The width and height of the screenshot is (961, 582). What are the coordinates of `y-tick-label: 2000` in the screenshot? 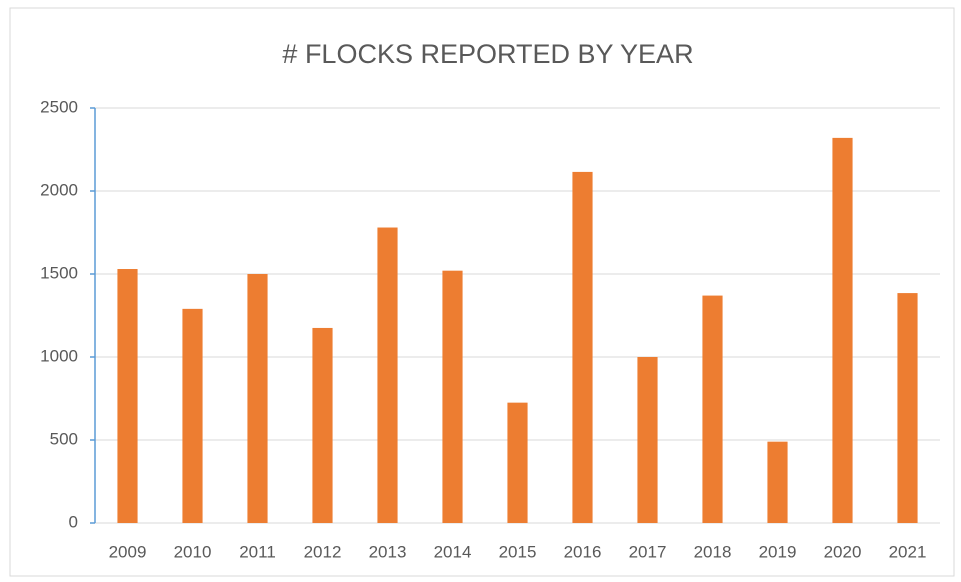 It's located at (59, 189).